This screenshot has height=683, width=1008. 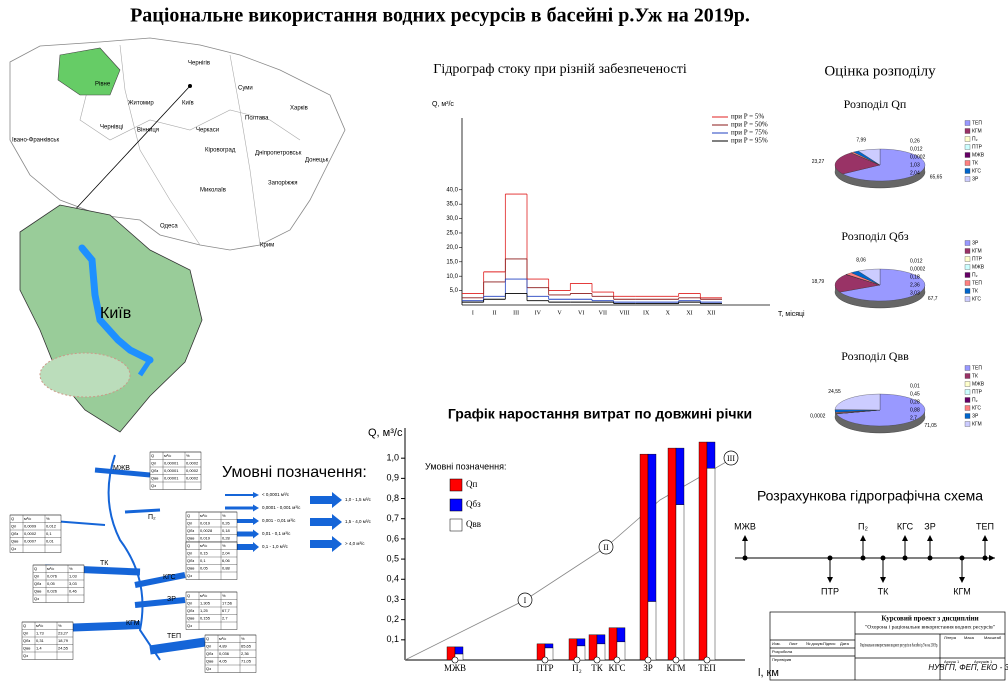 What do you see at coordinates (392, 558) in the screenshot?
I see `y-tick-label: 0,5` at bounding box center [392, 558].